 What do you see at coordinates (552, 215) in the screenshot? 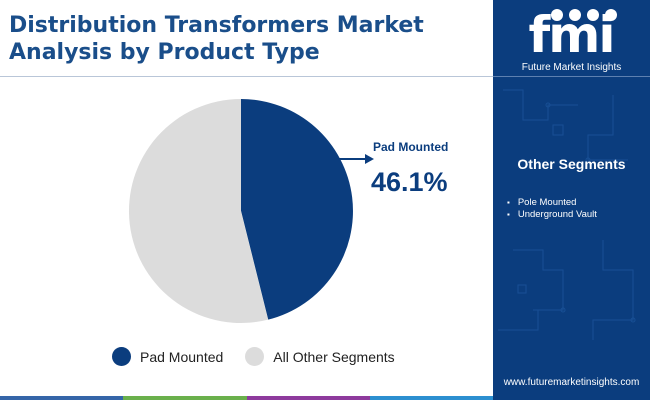
I see `segment-item-underground-vault: Underground Vault` at bounding box center [552, 215].